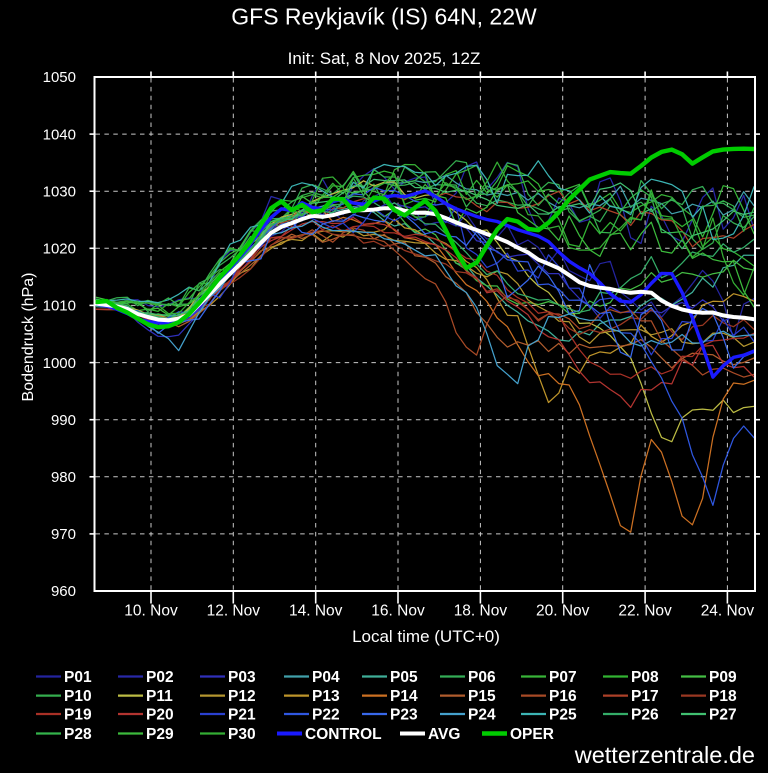 The height and width of the screenshot is (773, 768). Describe the element at coordinates (404, 677) in the screenshot. I see `svg-text: P05` at that location.